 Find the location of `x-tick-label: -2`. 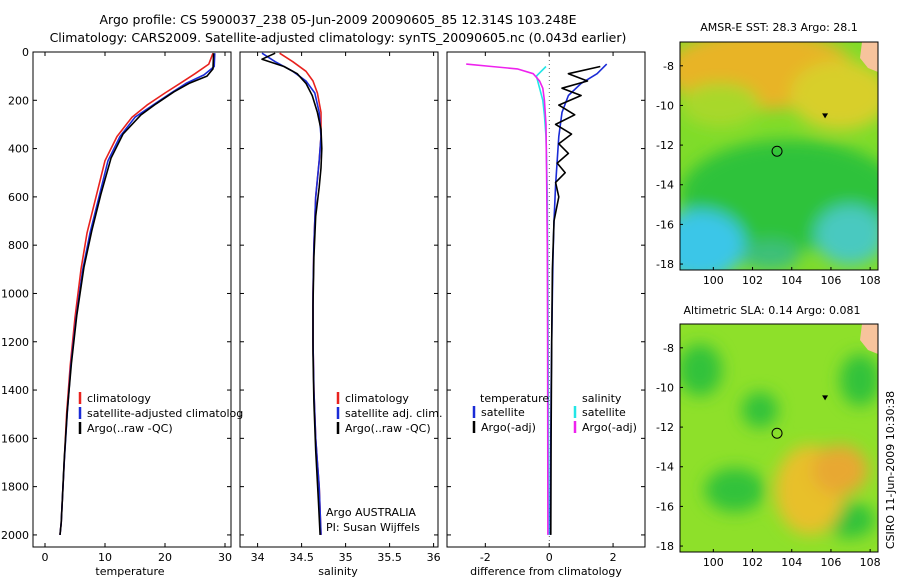

x-tick-label: -2 is located at coordinates (485, 557).